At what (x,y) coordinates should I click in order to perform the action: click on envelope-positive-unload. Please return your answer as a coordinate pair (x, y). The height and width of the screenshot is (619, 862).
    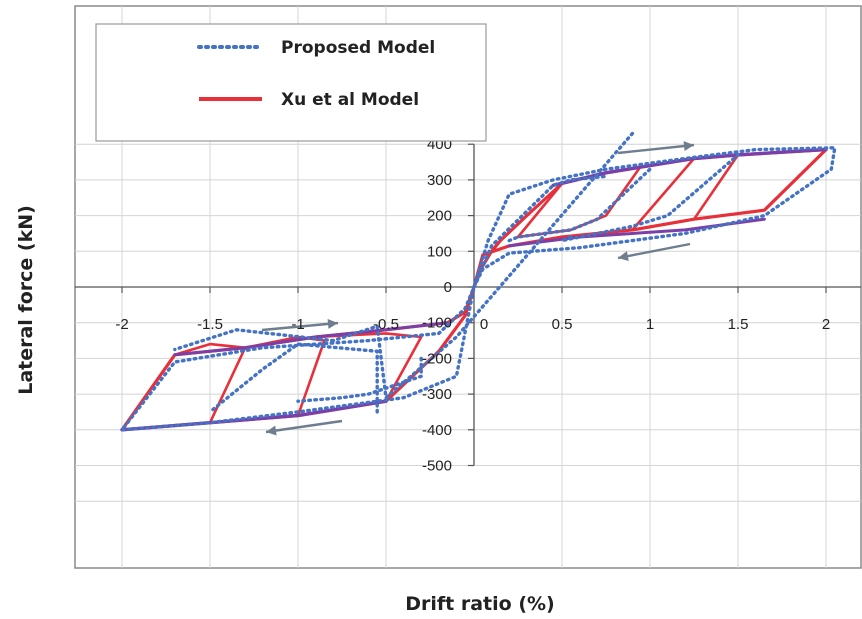
    Looking at the image, I should click on (636, 232).